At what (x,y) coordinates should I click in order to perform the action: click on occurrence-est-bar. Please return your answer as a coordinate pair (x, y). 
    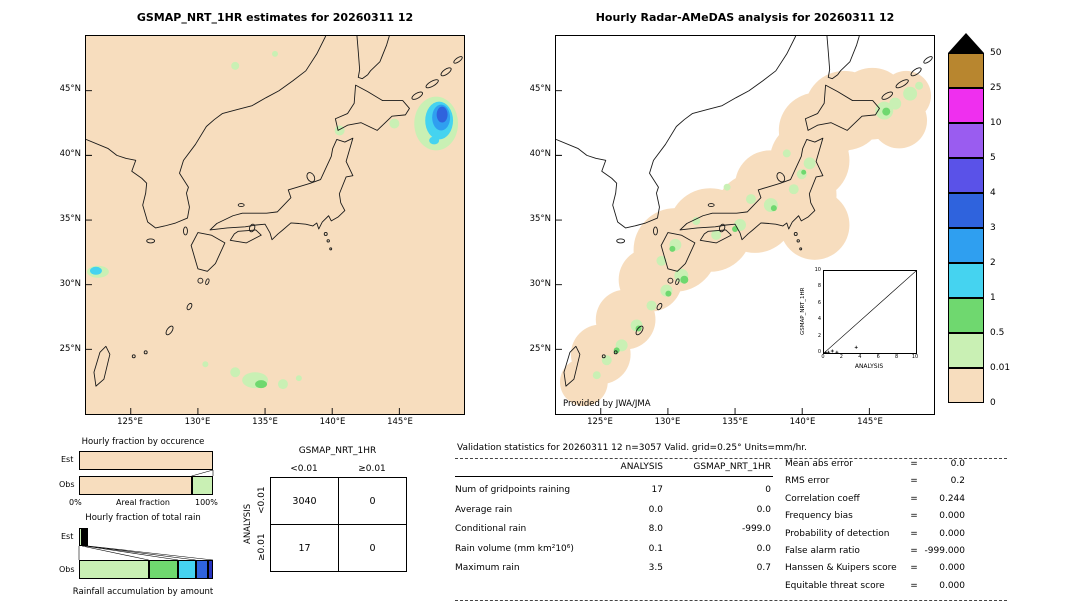
    Looking at the image, I should click on (146, 460).